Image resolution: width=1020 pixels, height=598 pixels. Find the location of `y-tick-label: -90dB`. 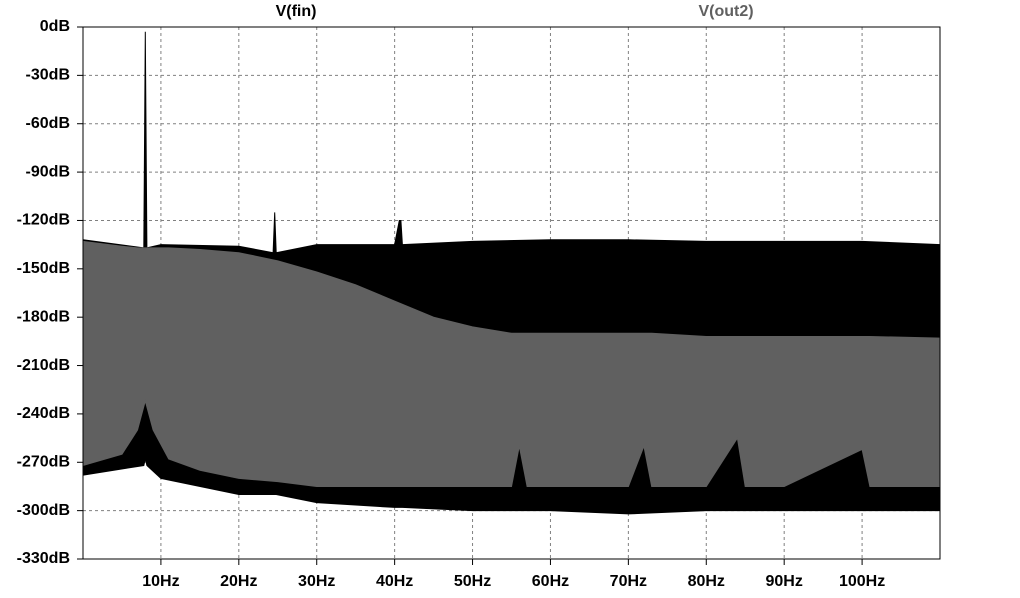

y-tick-label: -90dB is located at coordinates (48, 171).